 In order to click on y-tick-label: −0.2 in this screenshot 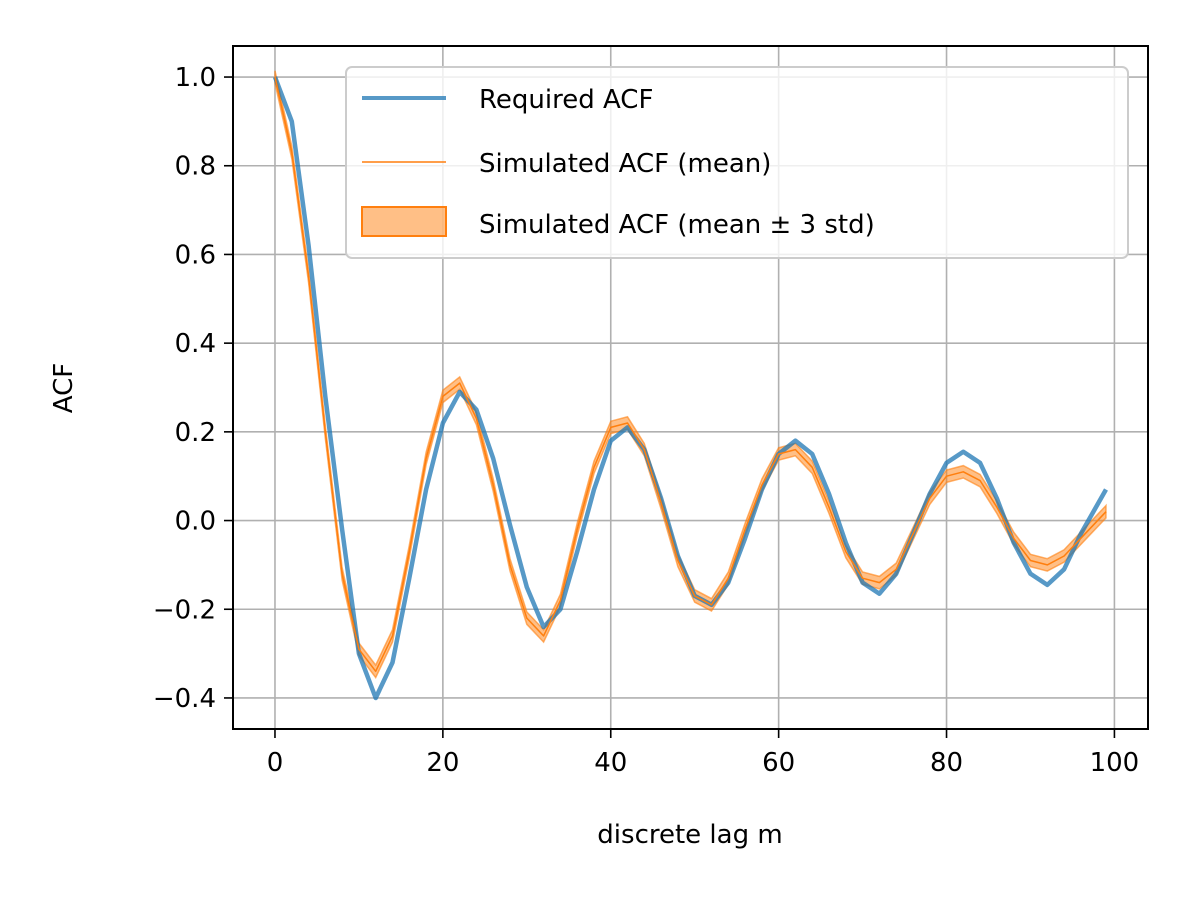, I will do `click(184, 610)`.